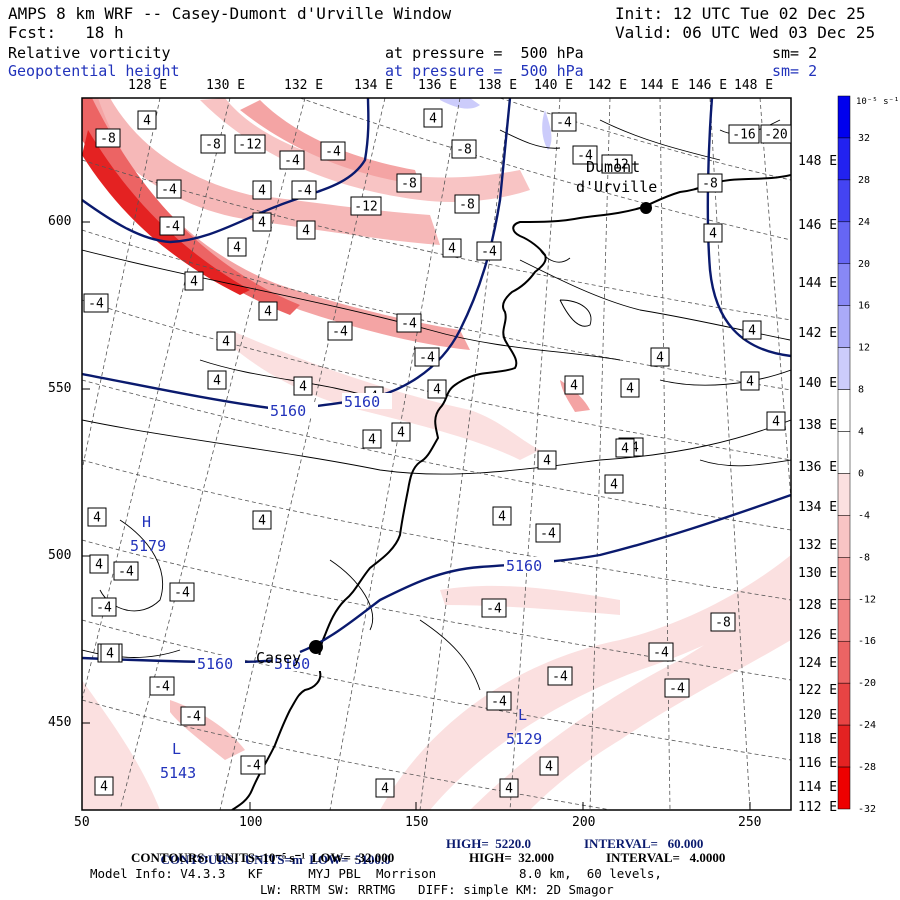 Image resolution: width=900 pixels, height=900 pixels. Describe the element at coordinates (96, 303) in the screenshot. I see `vorticity-label-27: -4` at that location.